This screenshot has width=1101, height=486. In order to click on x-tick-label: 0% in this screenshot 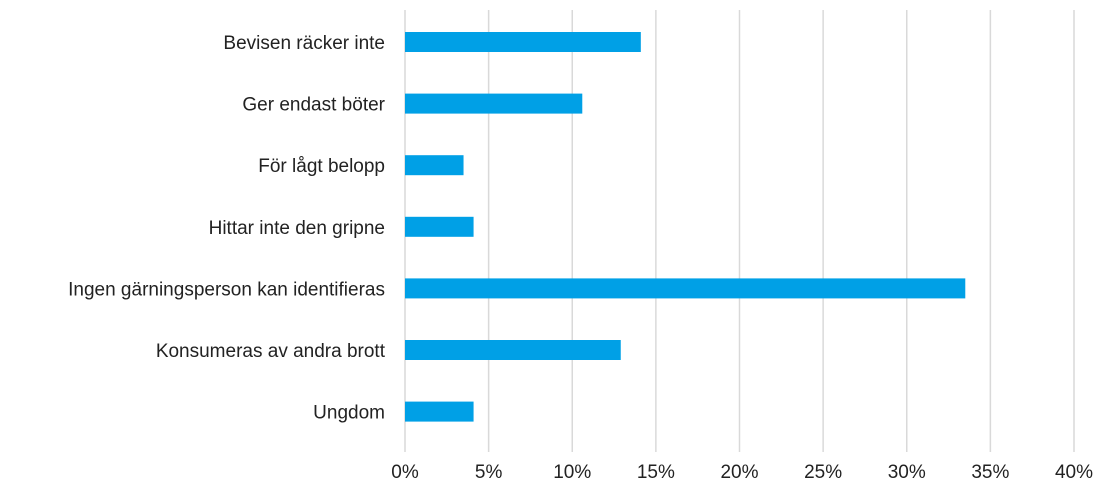, I will do `click(405, 472)`.